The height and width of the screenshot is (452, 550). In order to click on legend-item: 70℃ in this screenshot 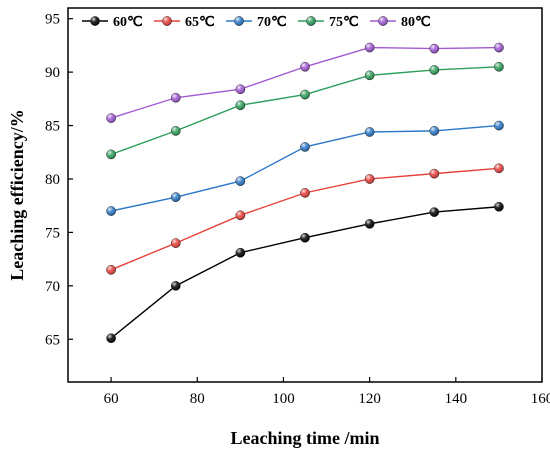, I will do `click(256, 22)`.